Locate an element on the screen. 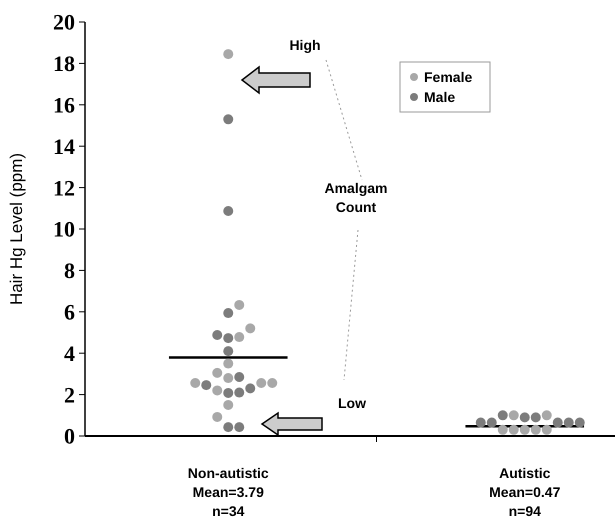 This screenshot has width=615, height=527. y-tick-label: 18 is located at coordinates (64, 63).